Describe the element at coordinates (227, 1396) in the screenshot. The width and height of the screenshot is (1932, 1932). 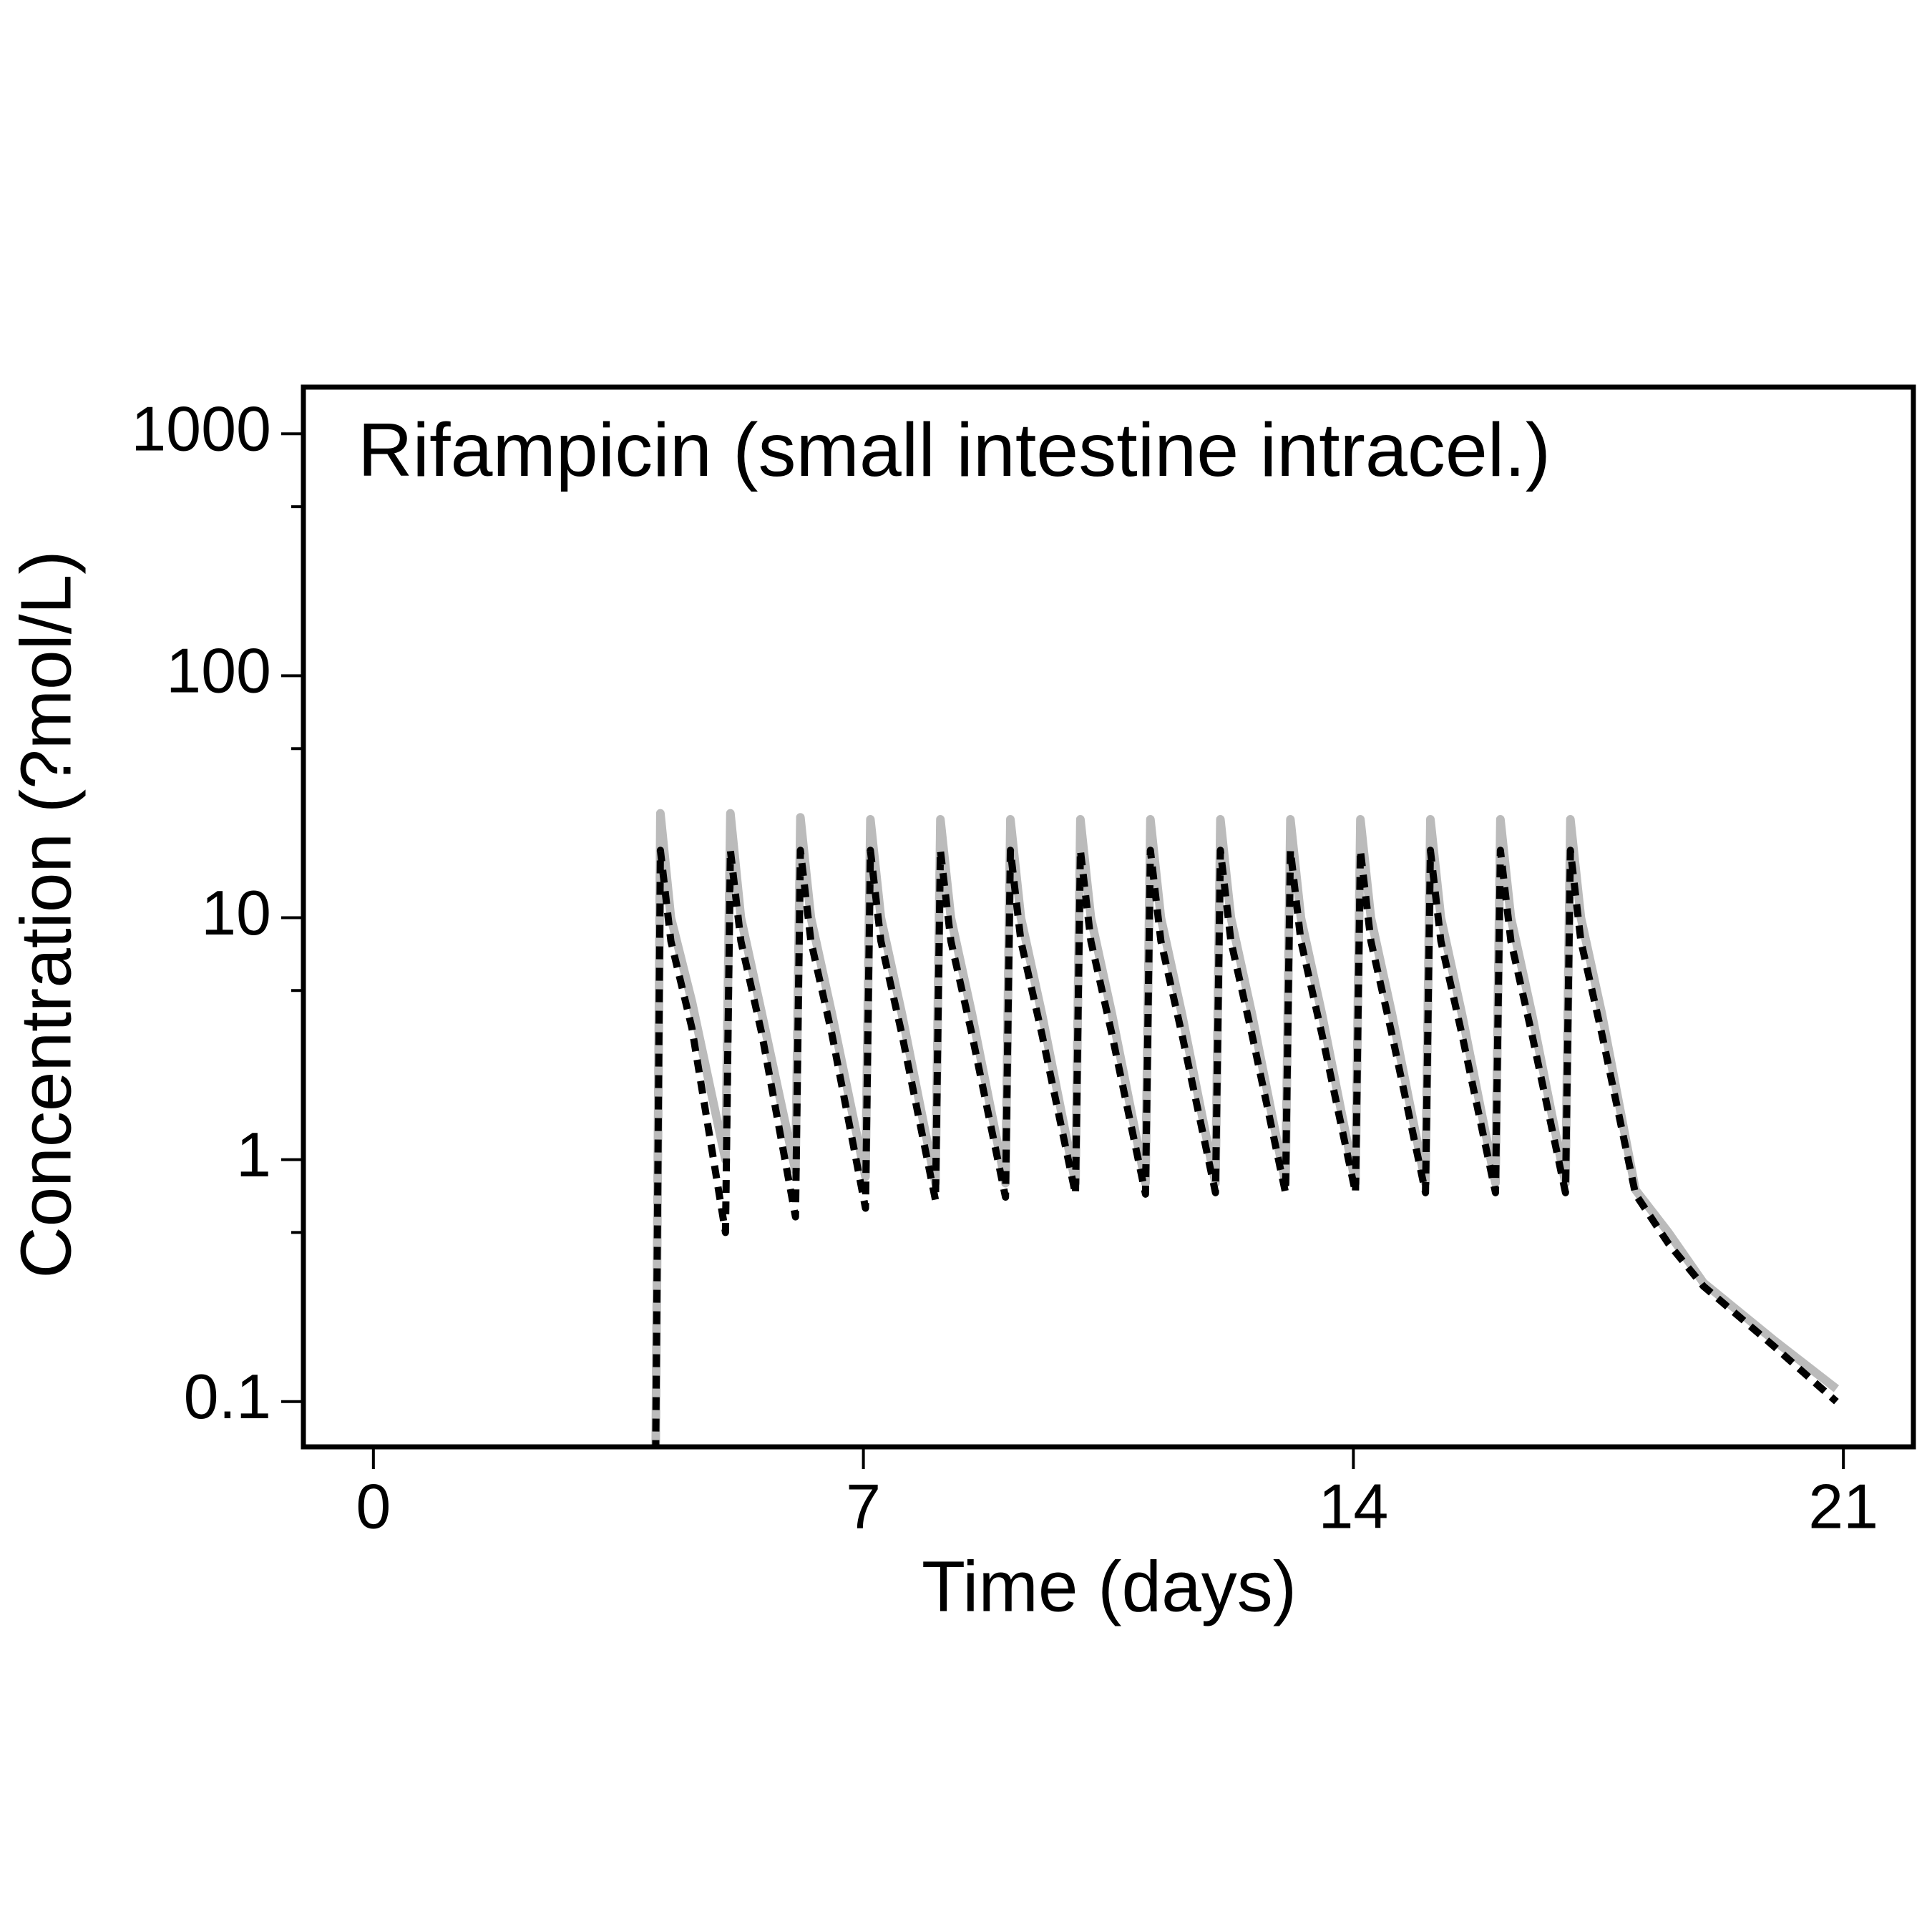
I see `y-tick-label: 0.1` at that location.